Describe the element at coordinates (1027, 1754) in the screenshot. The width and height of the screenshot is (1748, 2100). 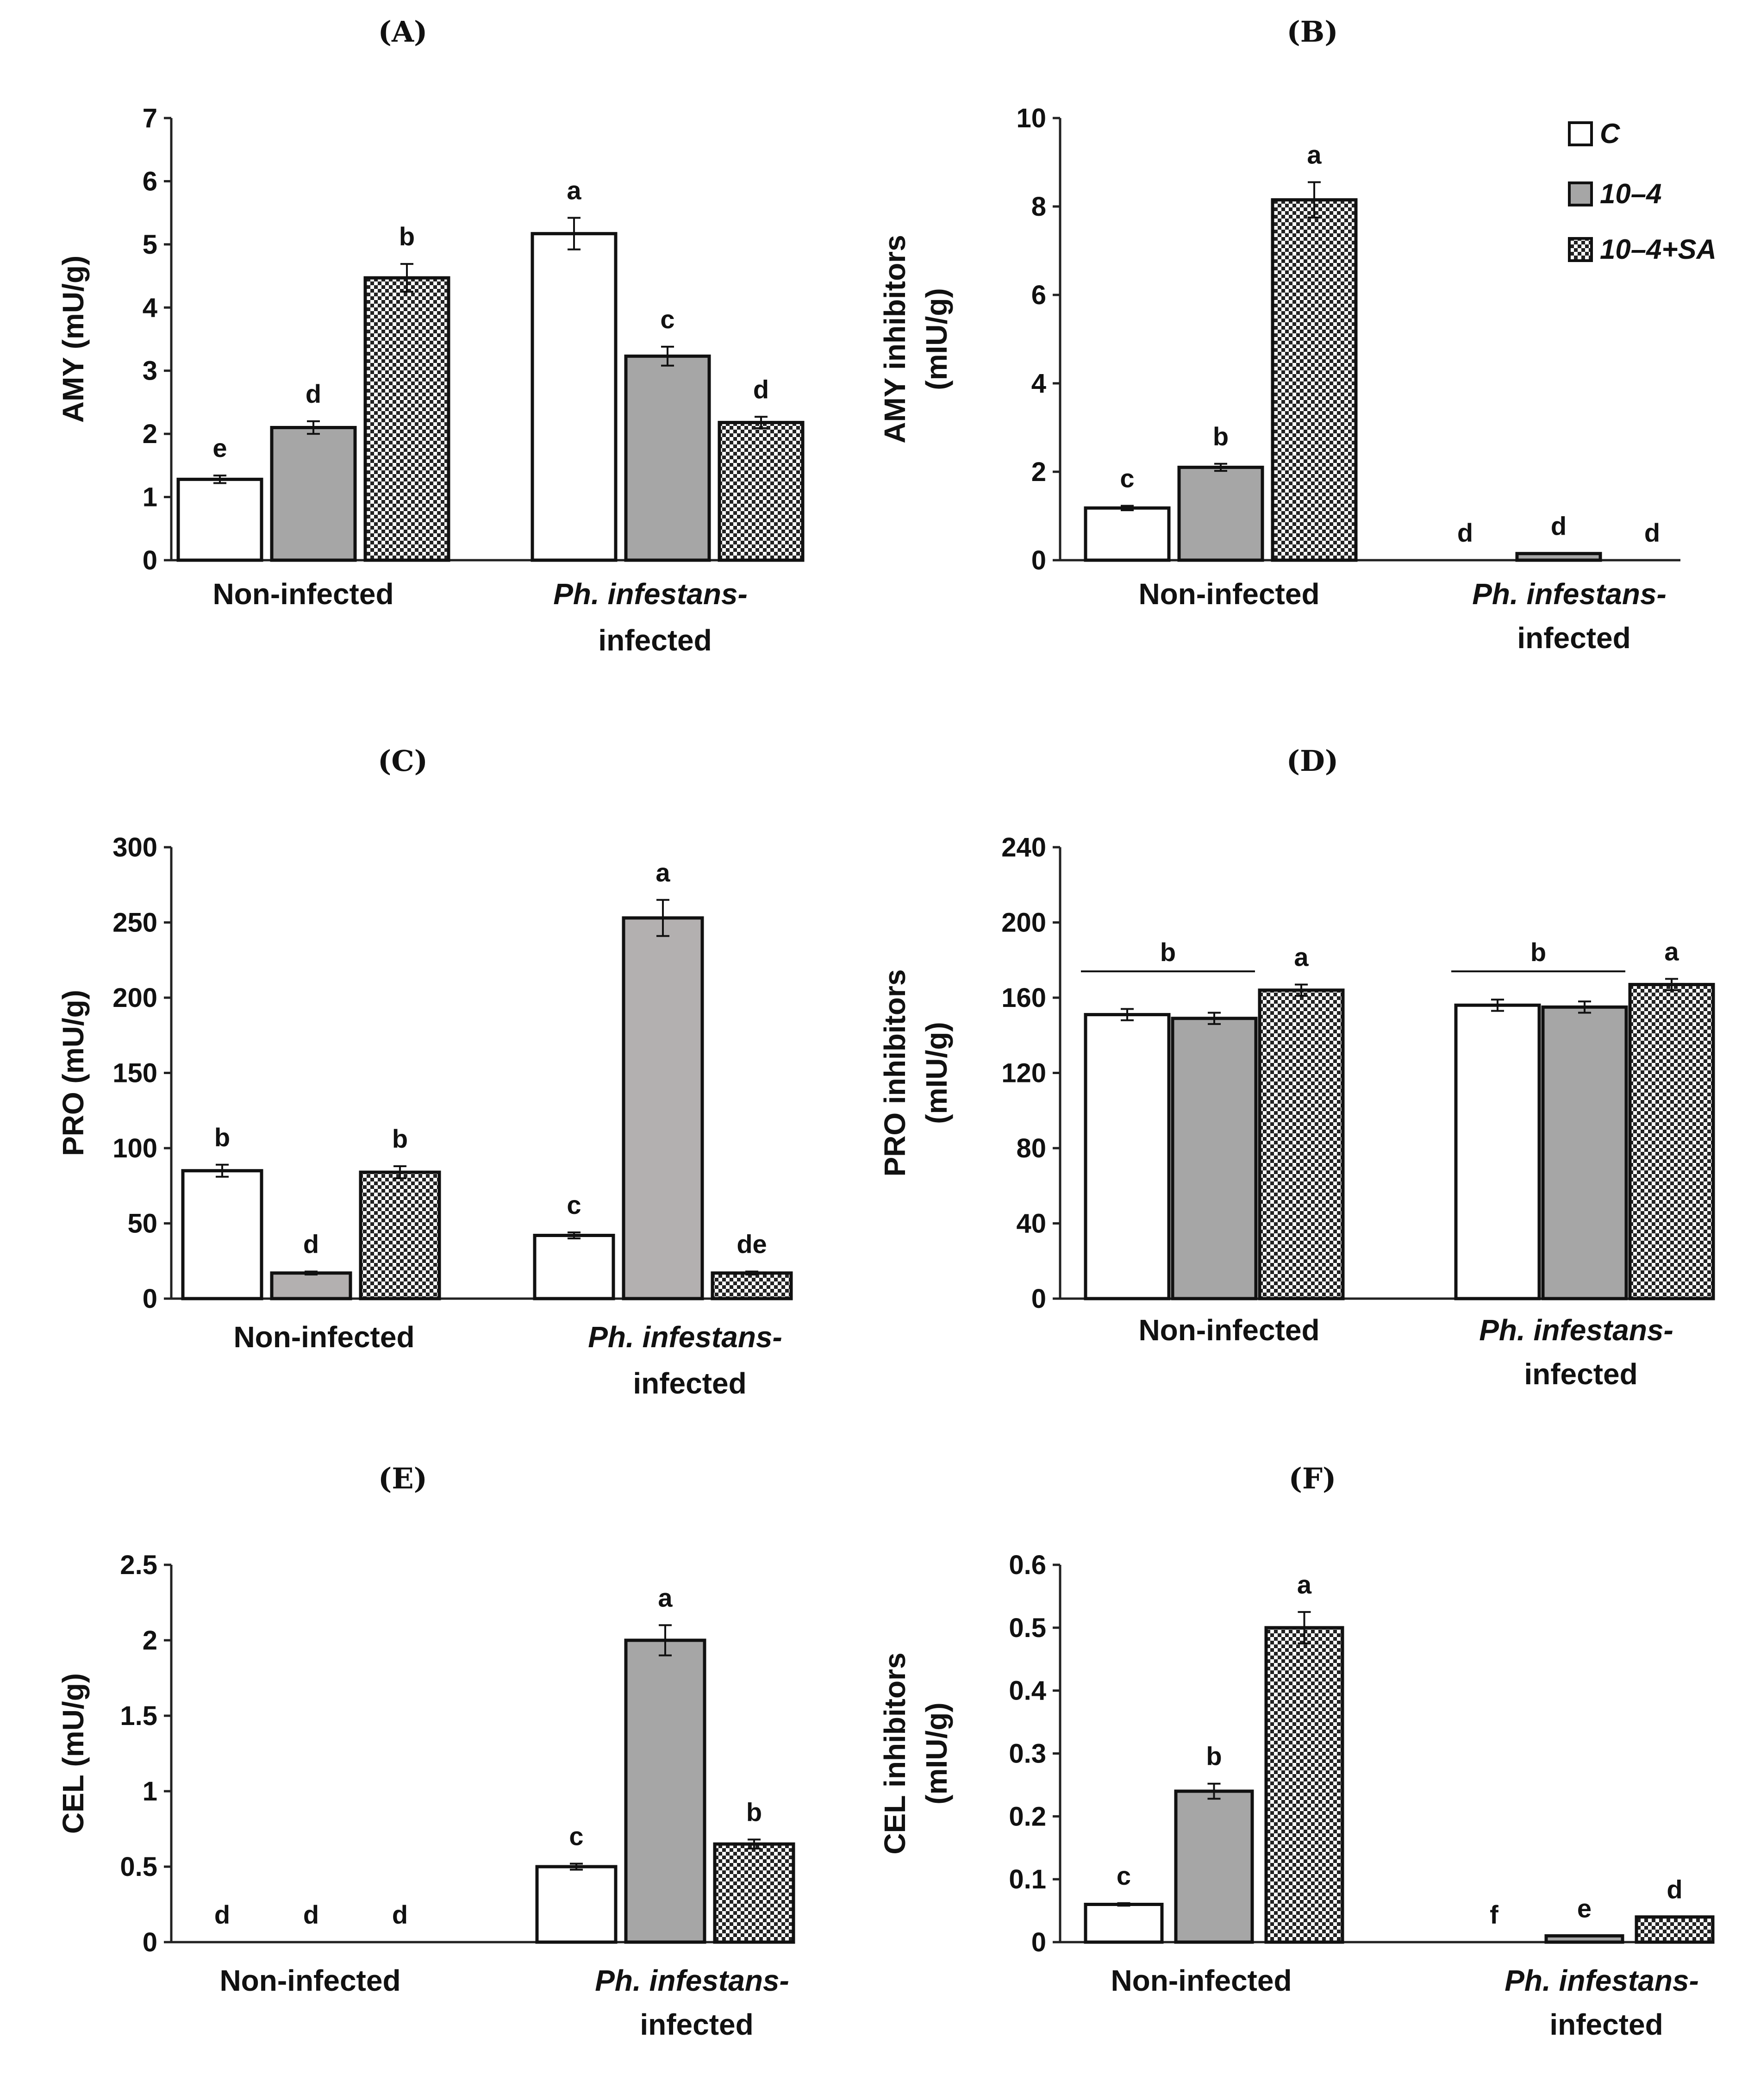
I see `y-tick-label: 0.3` at that location.